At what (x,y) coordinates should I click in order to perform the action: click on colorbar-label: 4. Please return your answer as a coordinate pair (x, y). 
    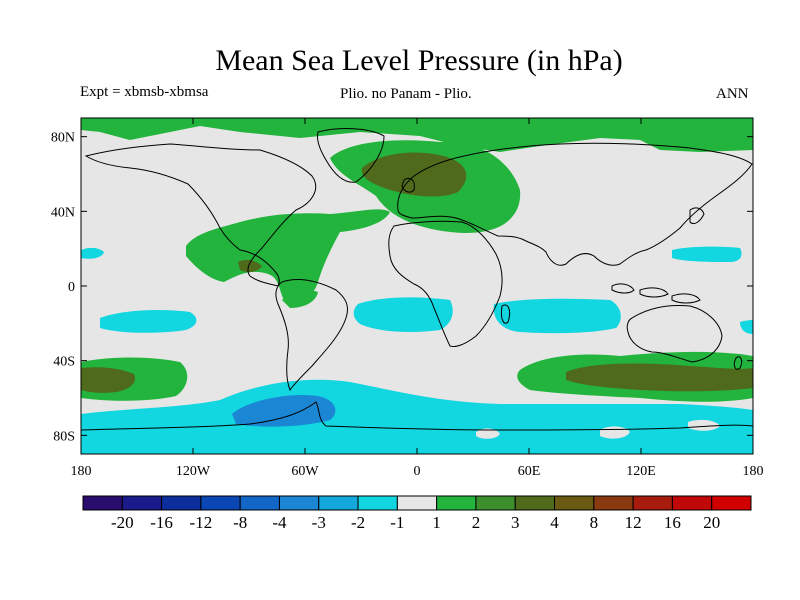
    Looking at the image, I should click on (554, 522).